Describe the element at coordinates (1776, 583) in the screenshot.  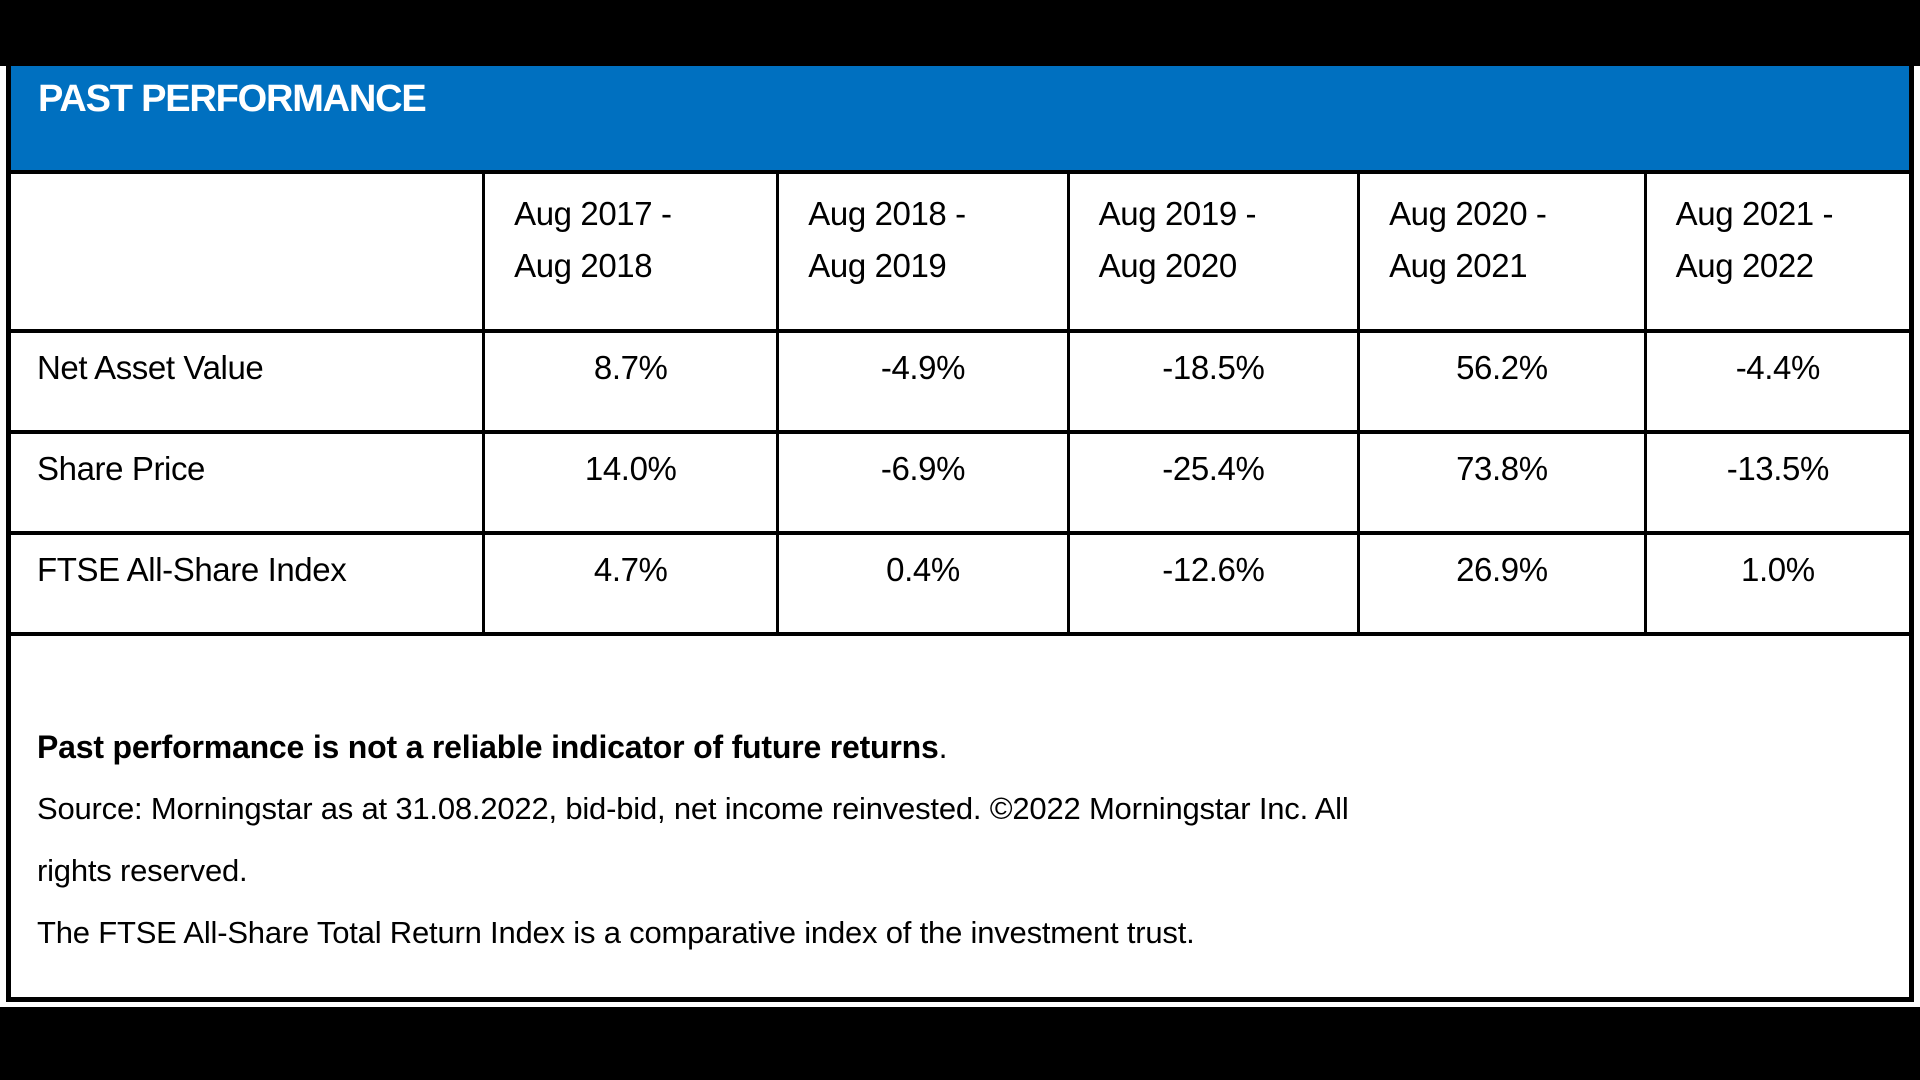
I see `value-cell: 1.0%` at that location.